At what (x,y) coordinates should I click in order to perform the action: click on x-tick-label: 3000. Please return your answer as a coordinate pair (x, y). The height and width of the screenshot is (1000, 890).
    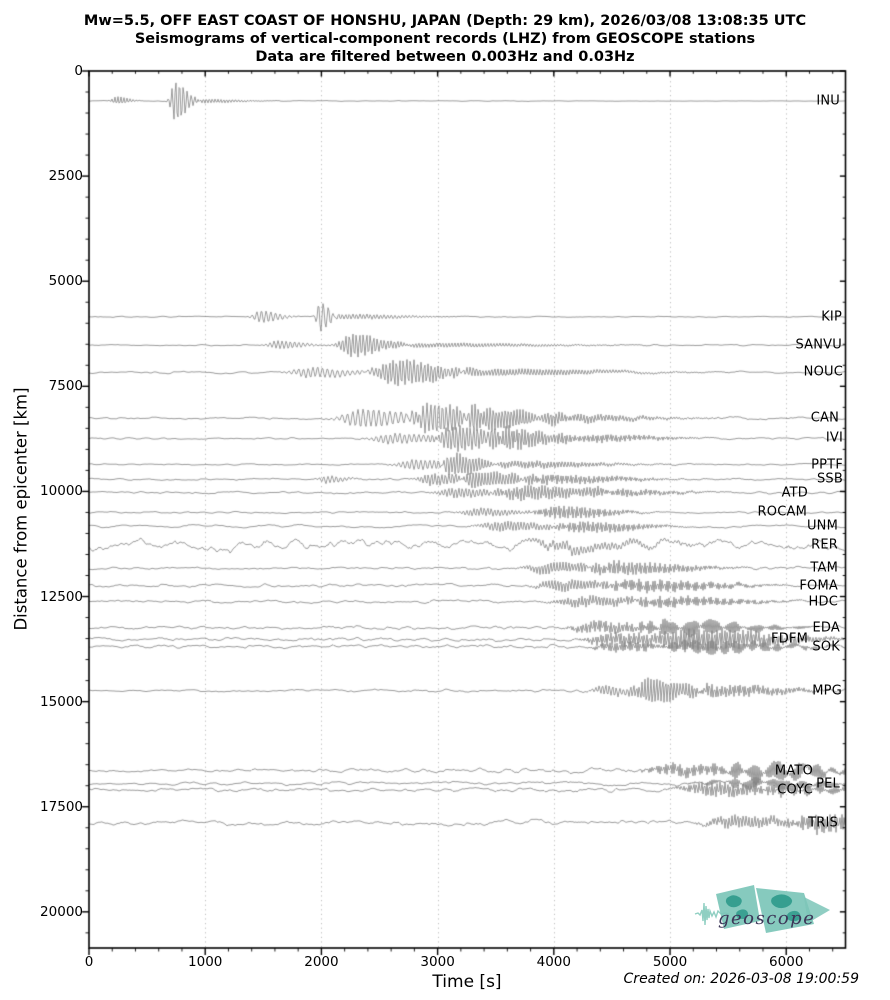
    Looking at the image, I should click on (437, 962).